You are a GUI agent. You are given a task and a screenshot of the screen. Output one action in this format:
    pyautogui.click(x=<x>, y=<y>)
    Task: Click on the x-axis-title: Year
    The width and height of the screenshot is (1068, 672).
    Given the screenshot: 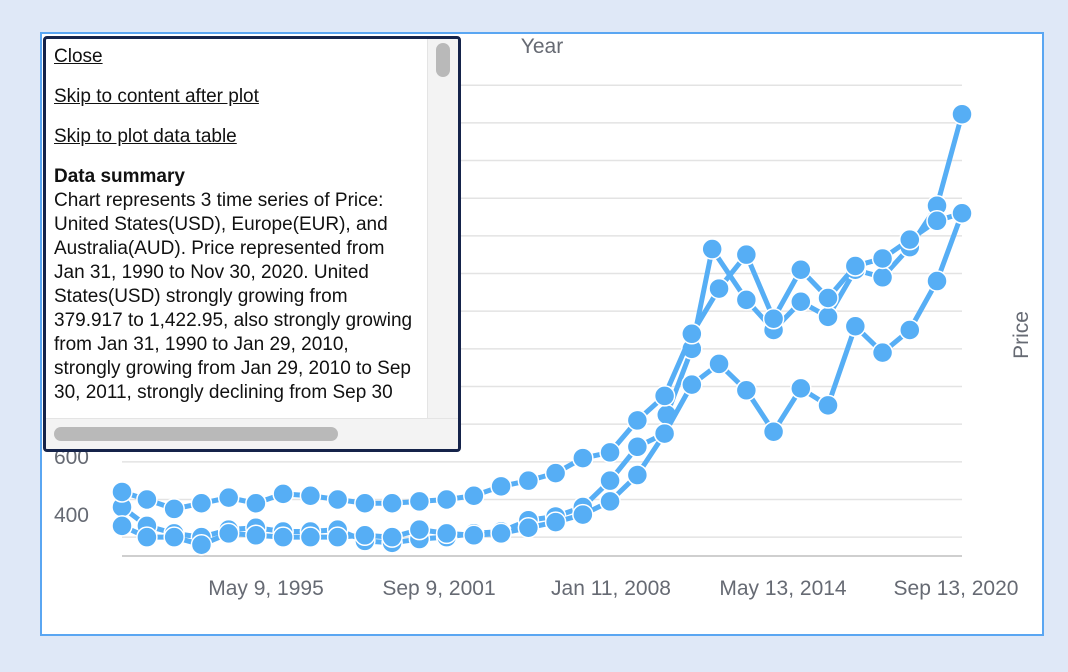 What is the action you would take?
    pyautogui.click(x=542, y=46)
    